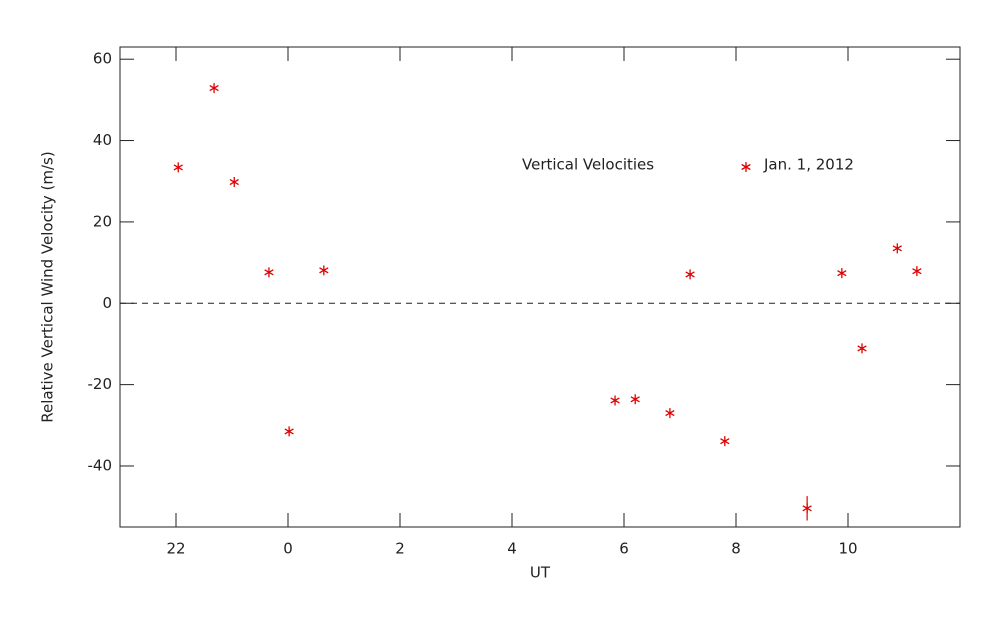 The height and width of the screenshot is (629, 1000). What do you see at coordinates (588, 165) in the screenshot?
I see `legend-title: Vertical Velocities` at bounding box center [588, 165].